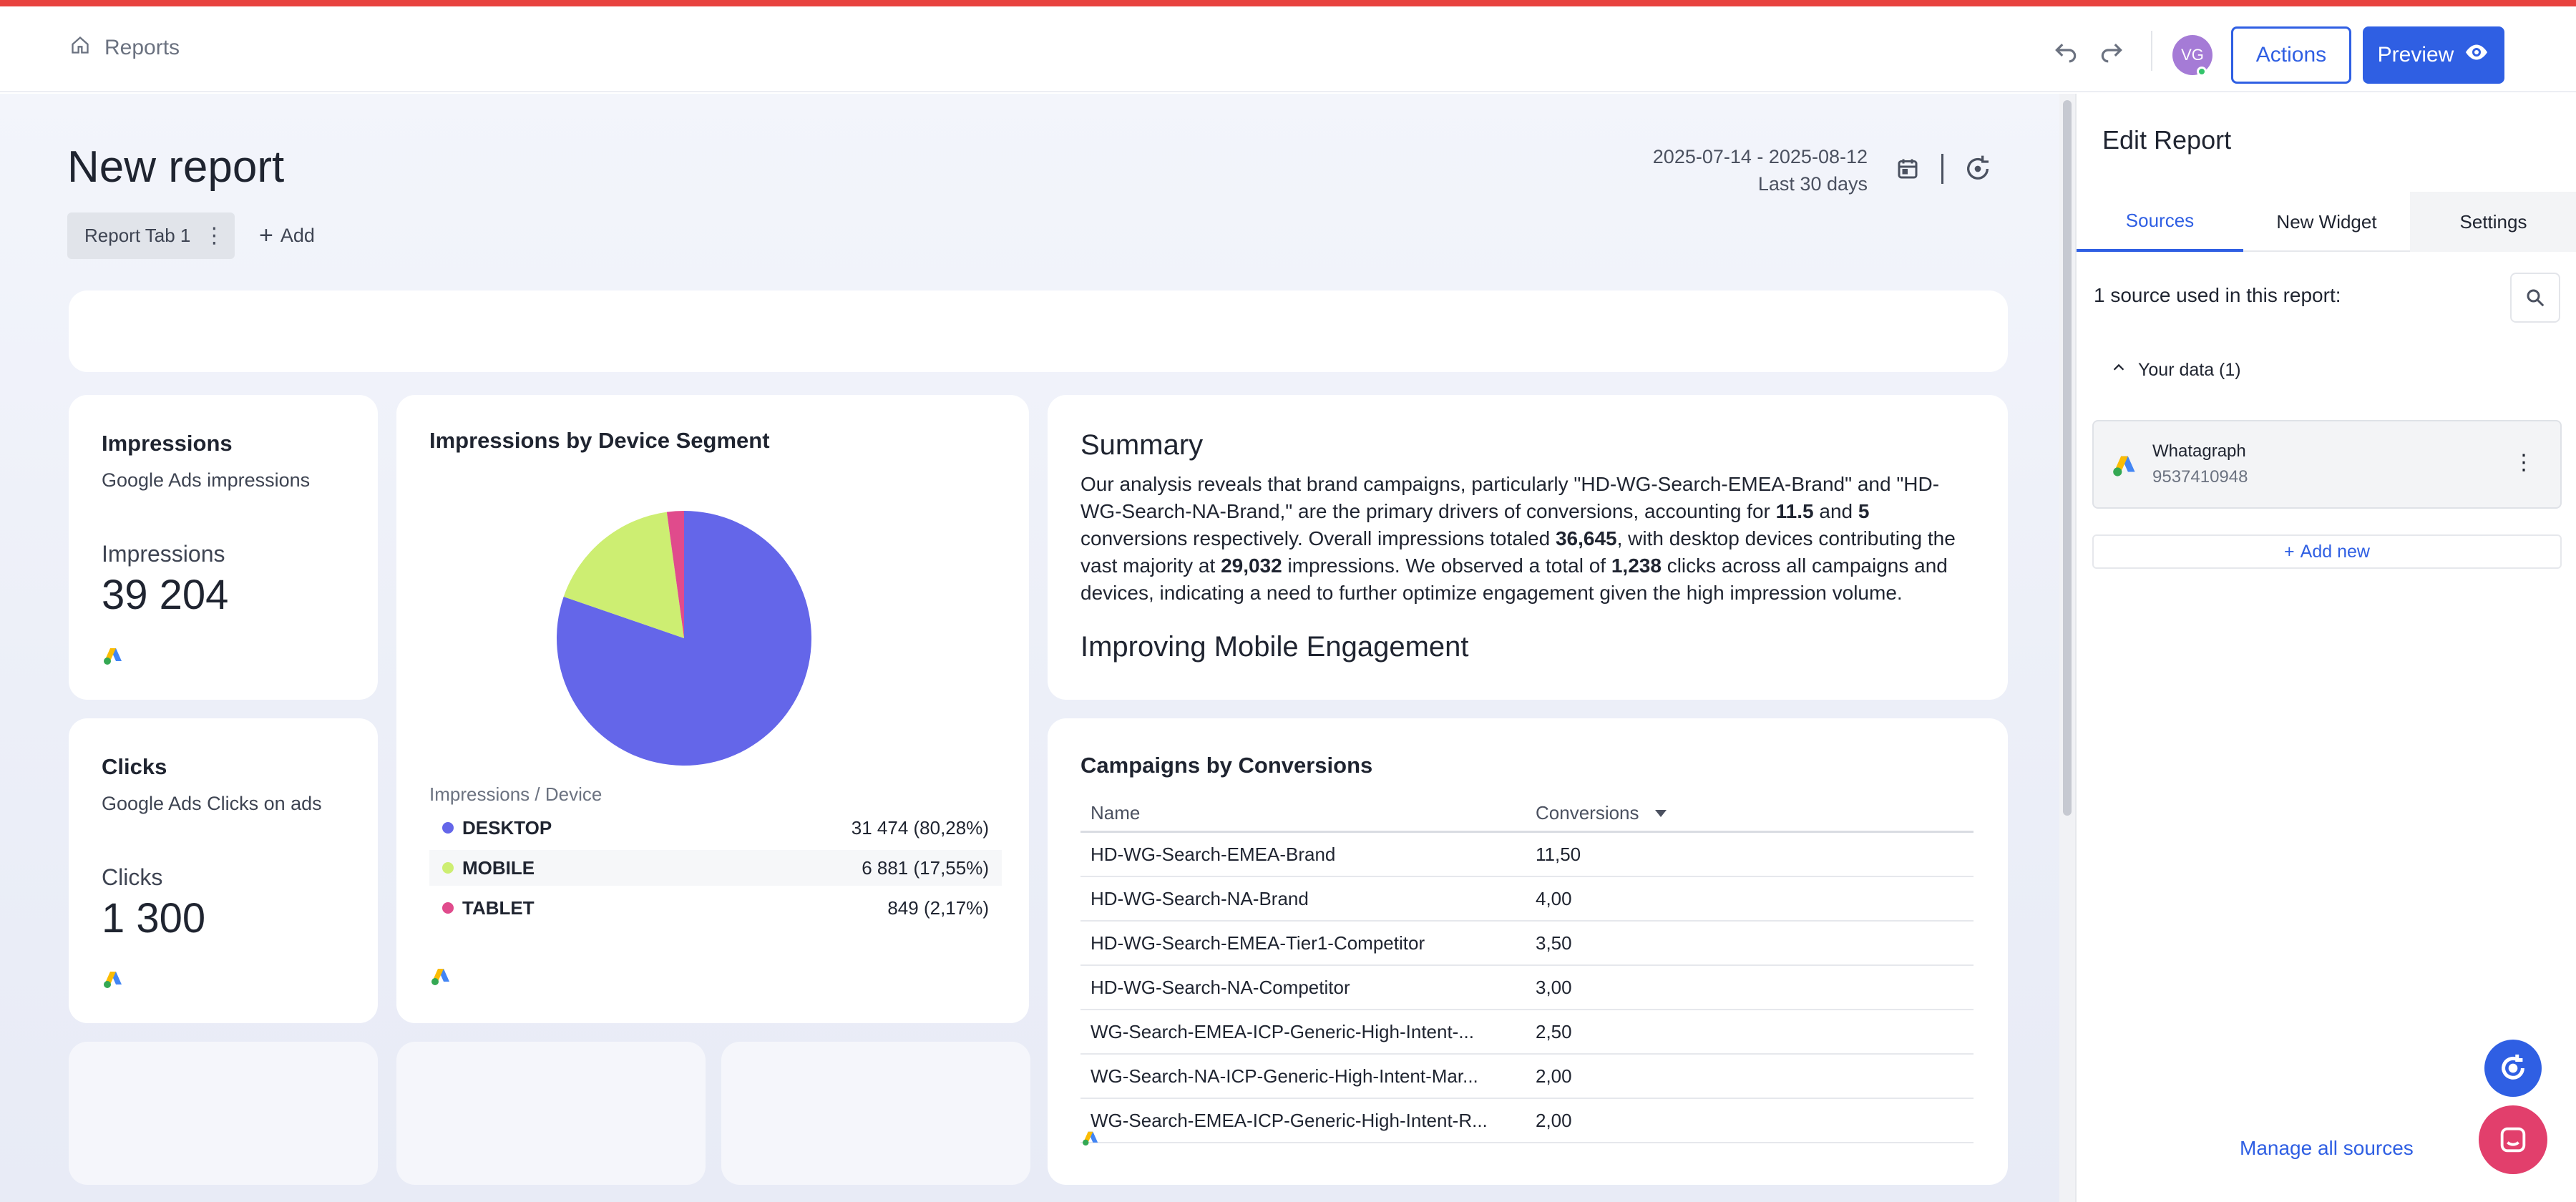  Describe the element at coordinates (1288, 3) in the screenshot. I see `top-accent-strip` at that location.